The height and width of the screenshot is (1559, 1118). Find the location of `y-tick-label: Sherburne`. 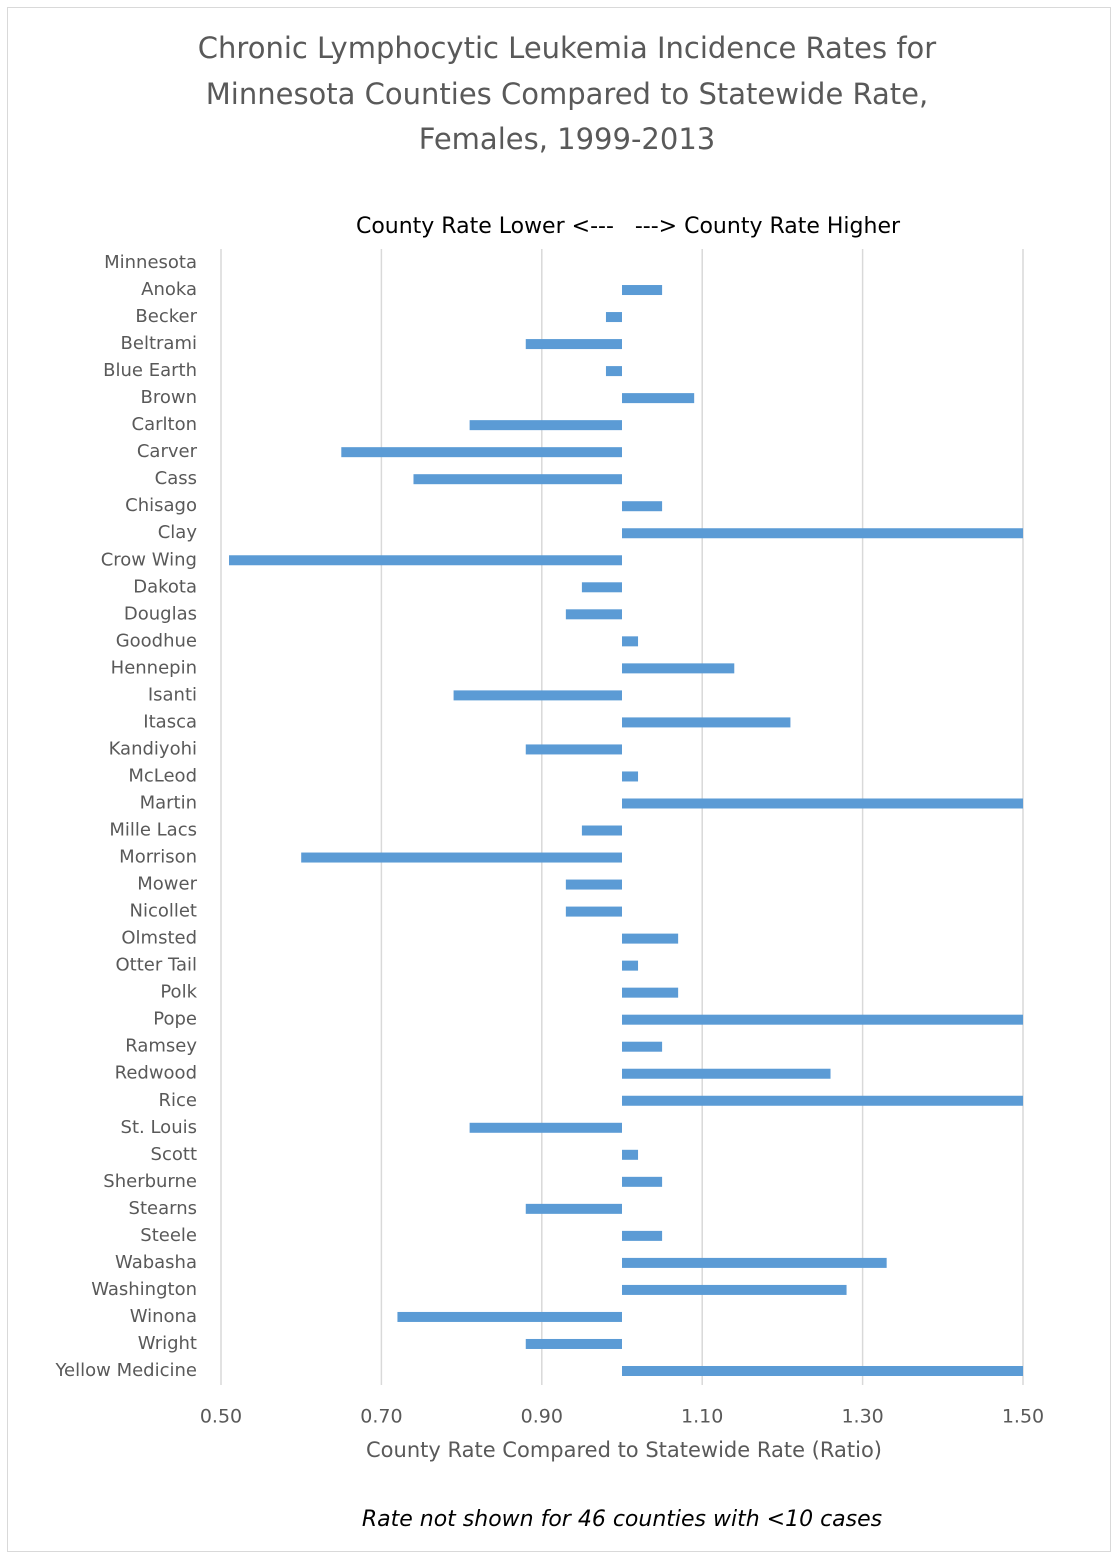

y-tick-label: Sherburne is located at coordinates (150, 1181).